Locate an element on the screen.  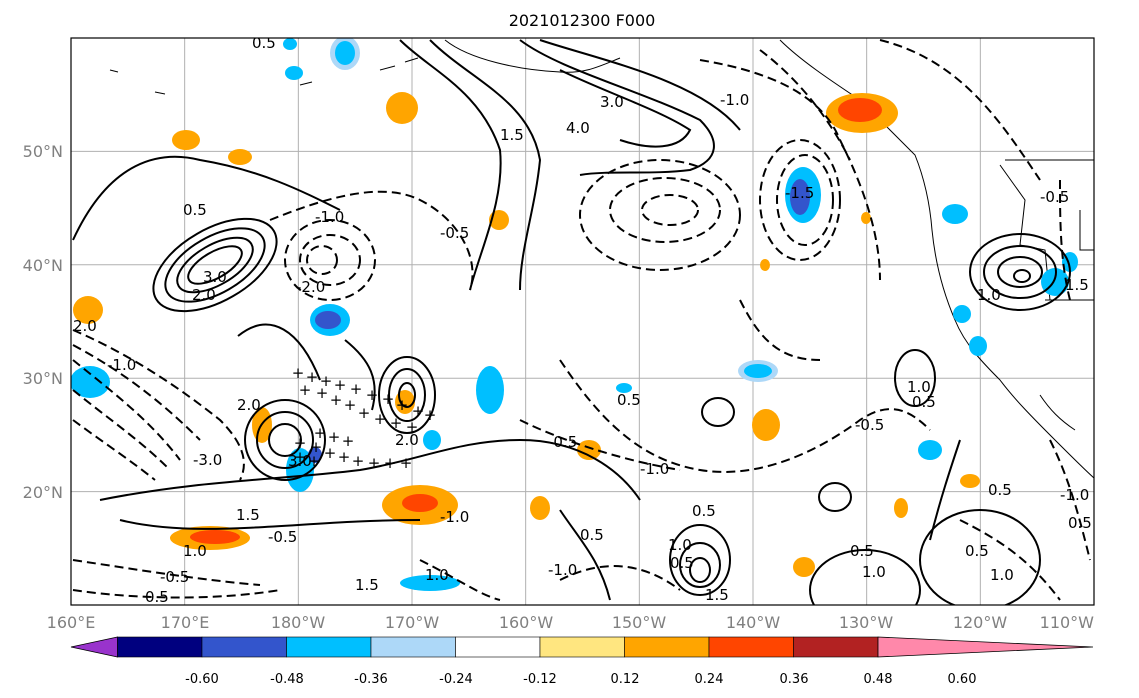
contour-label: 4.0 is located at coordinates (578, 128).